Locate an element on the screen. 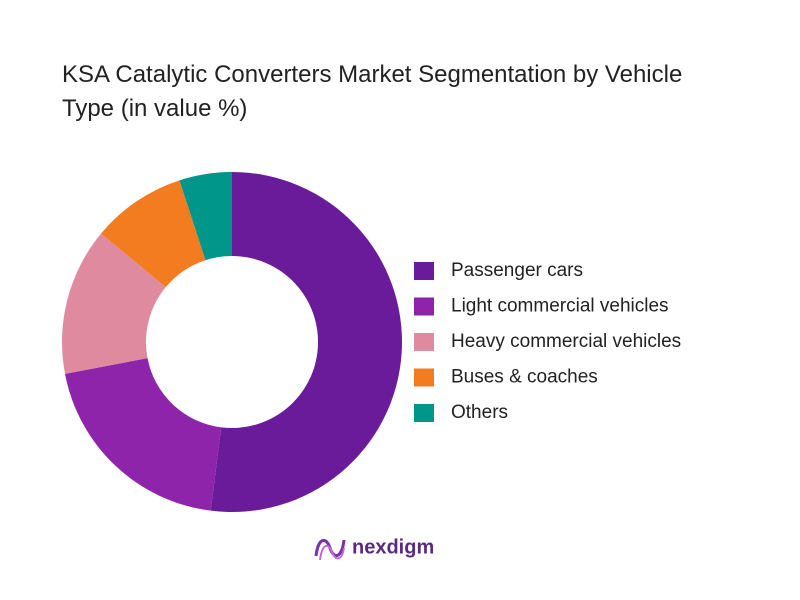  legend-label: Light commercial vehicles is located at coordinates (560, 306).